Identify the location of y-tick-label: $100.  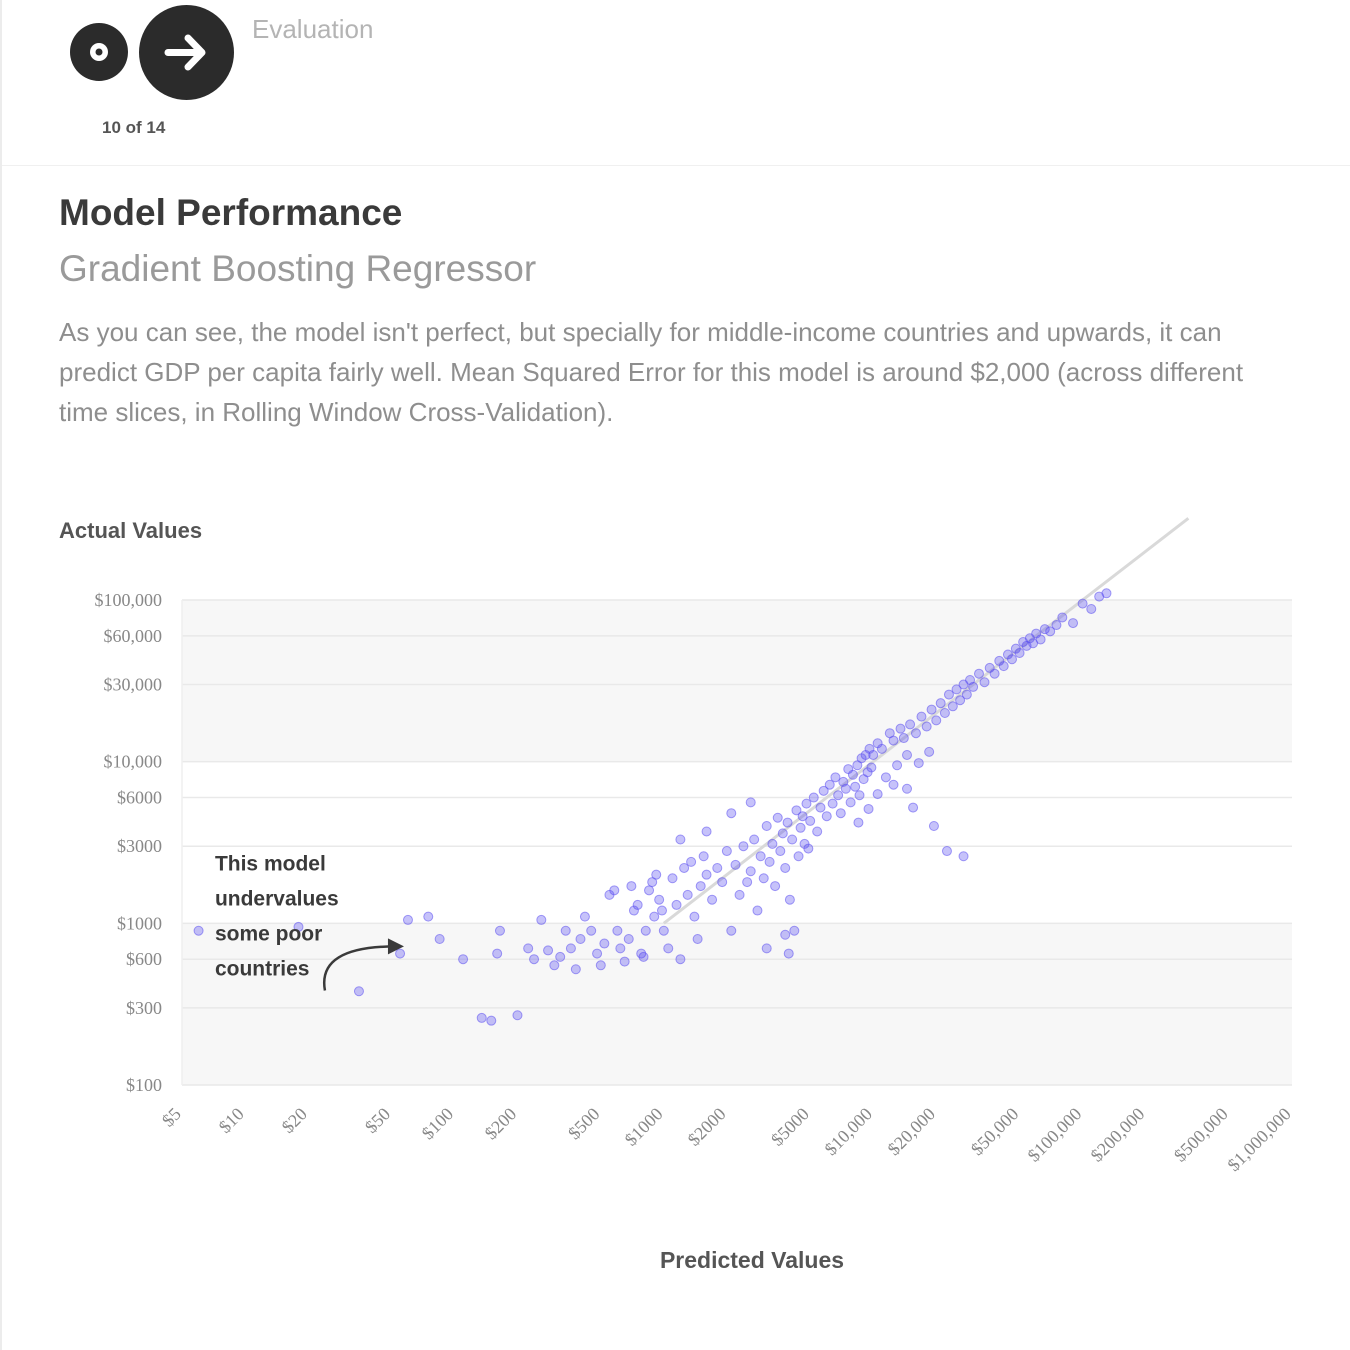
(144, 1085).